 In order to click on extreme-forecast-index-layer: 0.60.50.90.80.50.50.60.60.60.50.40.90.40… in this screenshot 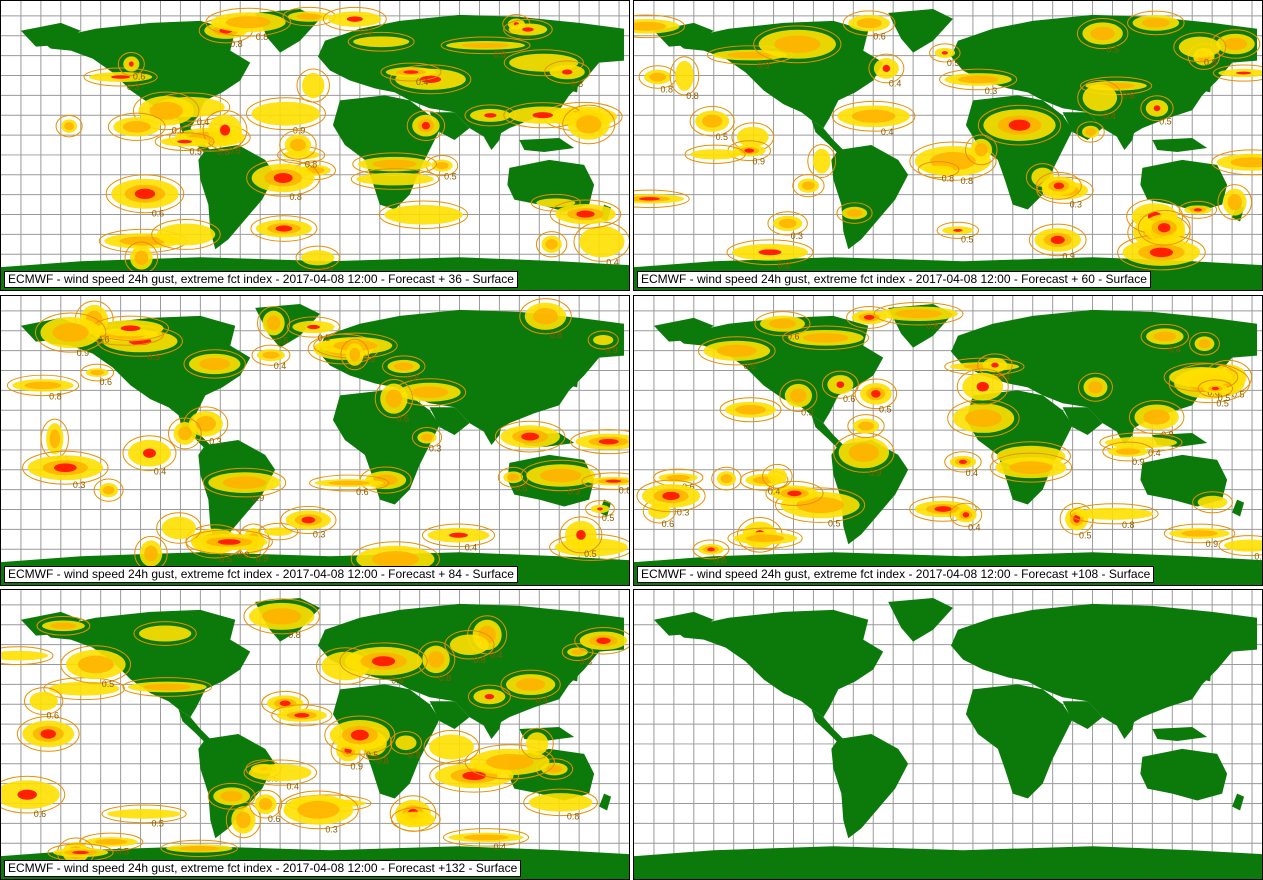, I will do `click(949, 433)`.